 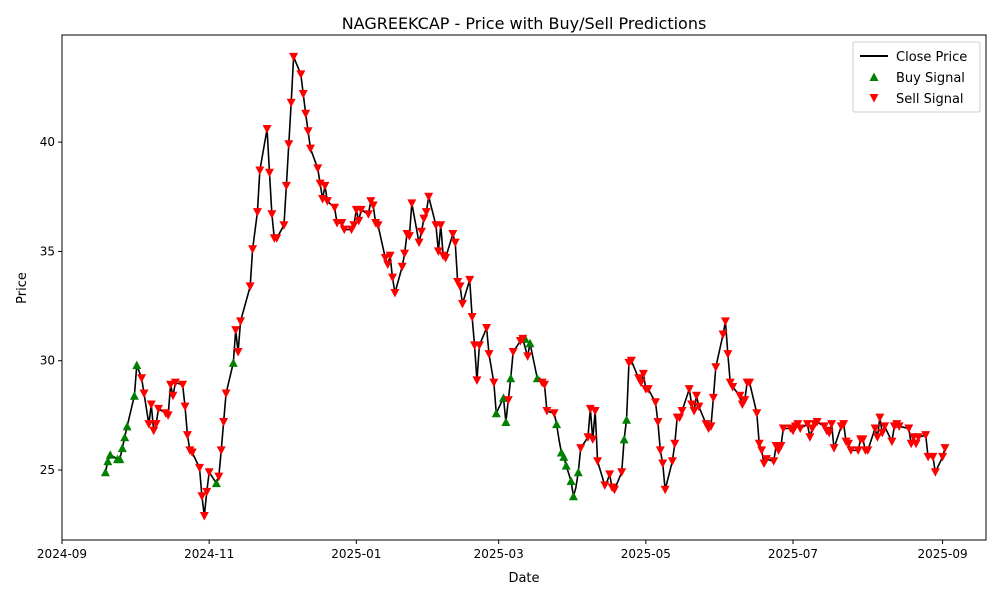 I want to click on x-tick-label: 2025-01, so click(x=356, y=554).